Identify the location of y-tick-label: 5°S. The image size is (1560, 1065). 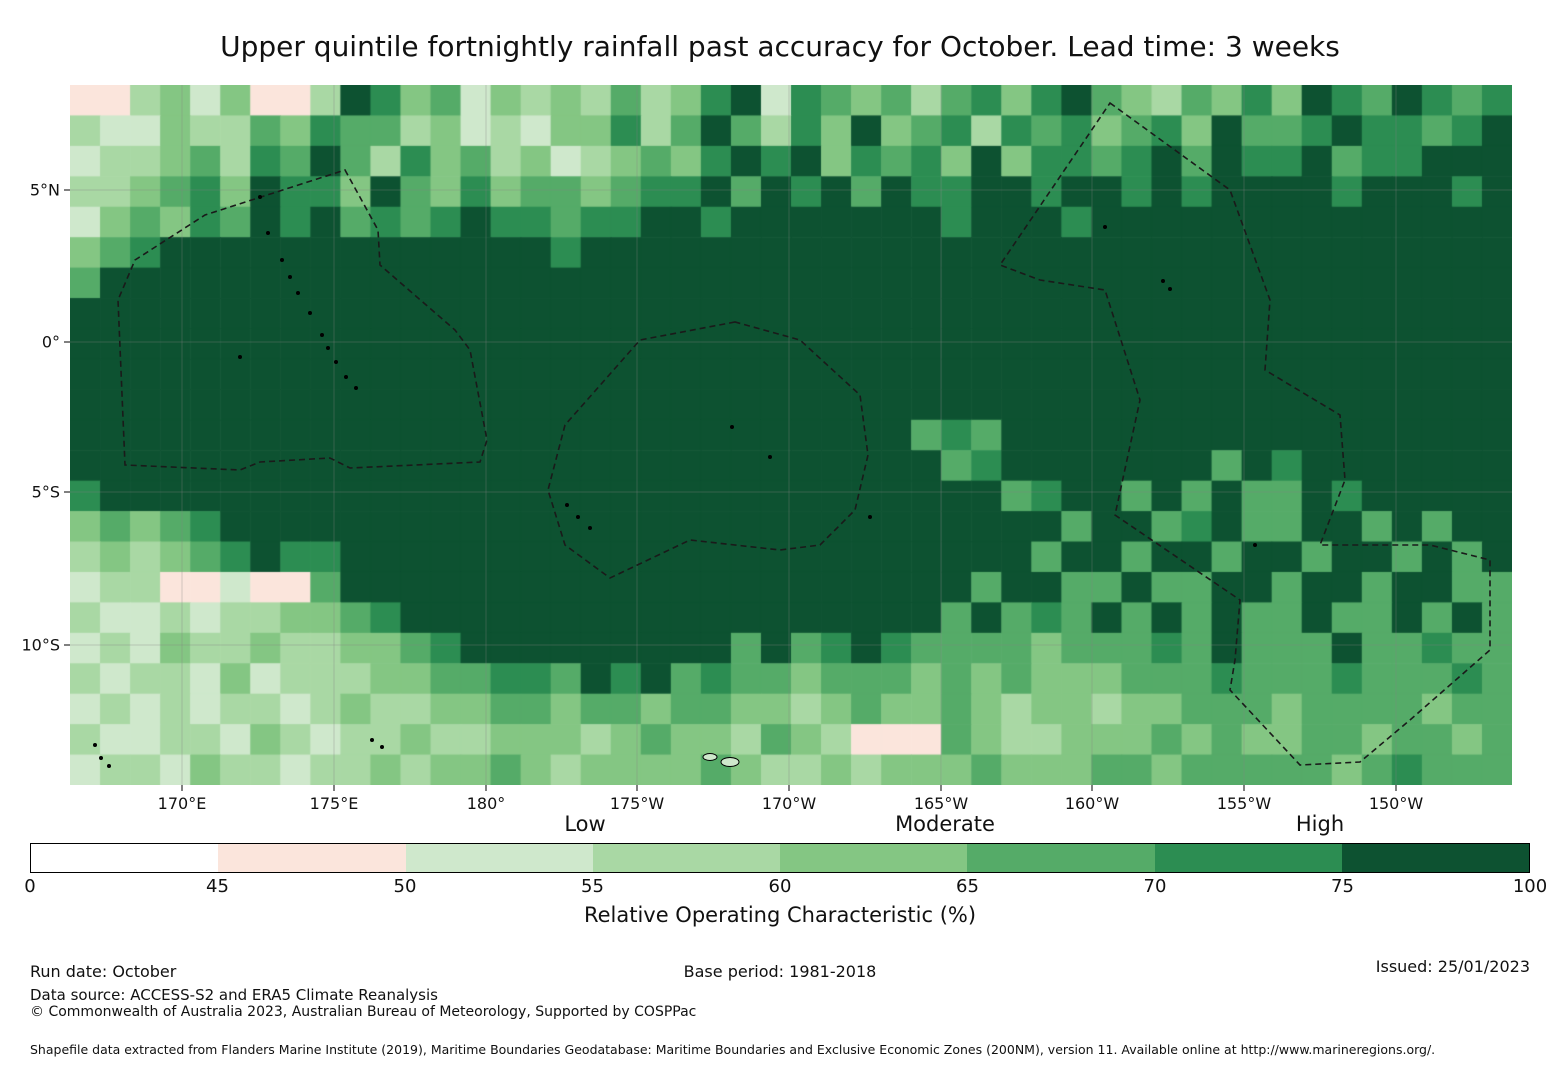
(45, 492).